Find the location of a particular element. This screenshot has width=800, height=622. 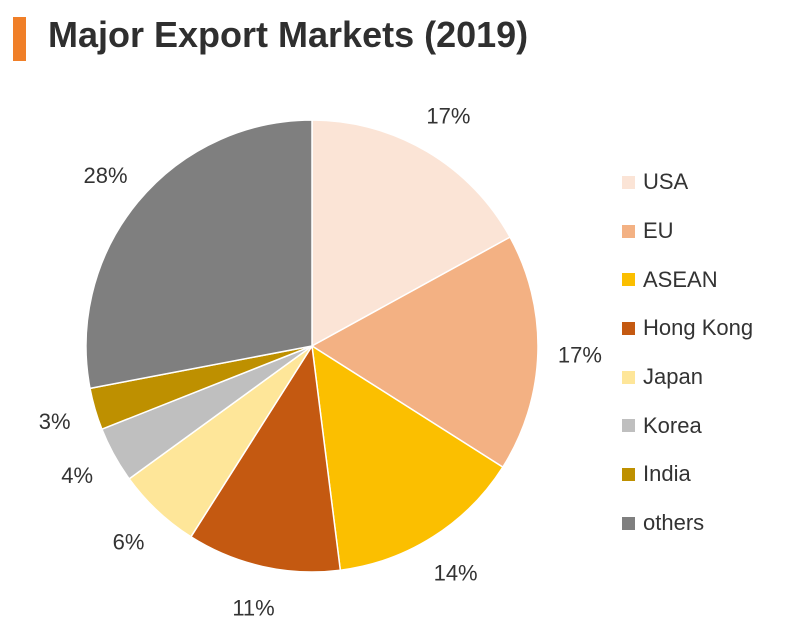

data-label-eu: 17% is located at coordinates (580, 354).